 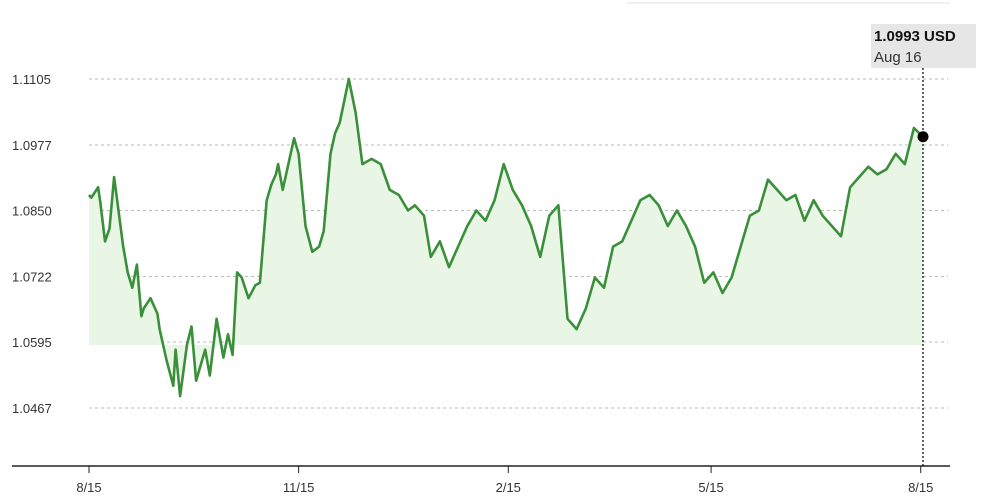 What do you see at coordinates (32, 277) in the screenshot?
I see `y-tick-label: 1.0722` at bounding box center [32, 277].